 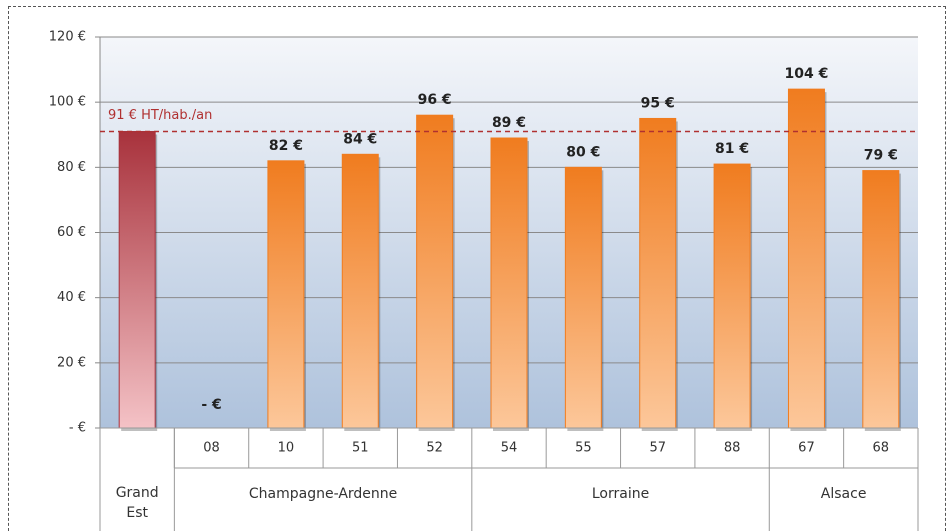 I want to click on y-tick-label: 100 €, so click(x=67, y=102).